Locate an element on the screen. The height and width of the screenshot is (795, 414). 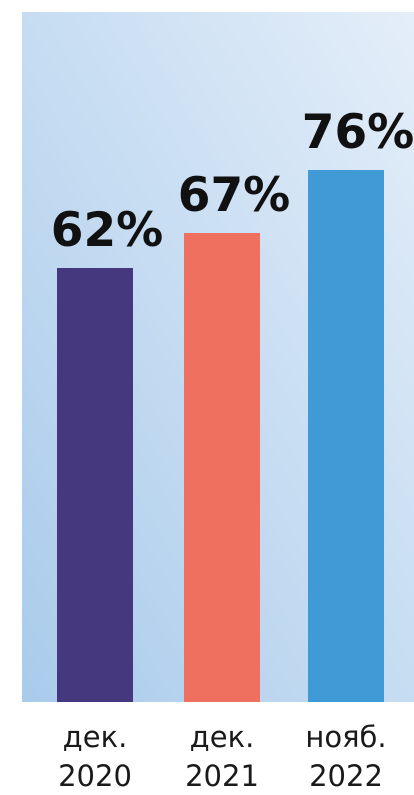
data-label-1: 62% is located at coordinates (107, 230).